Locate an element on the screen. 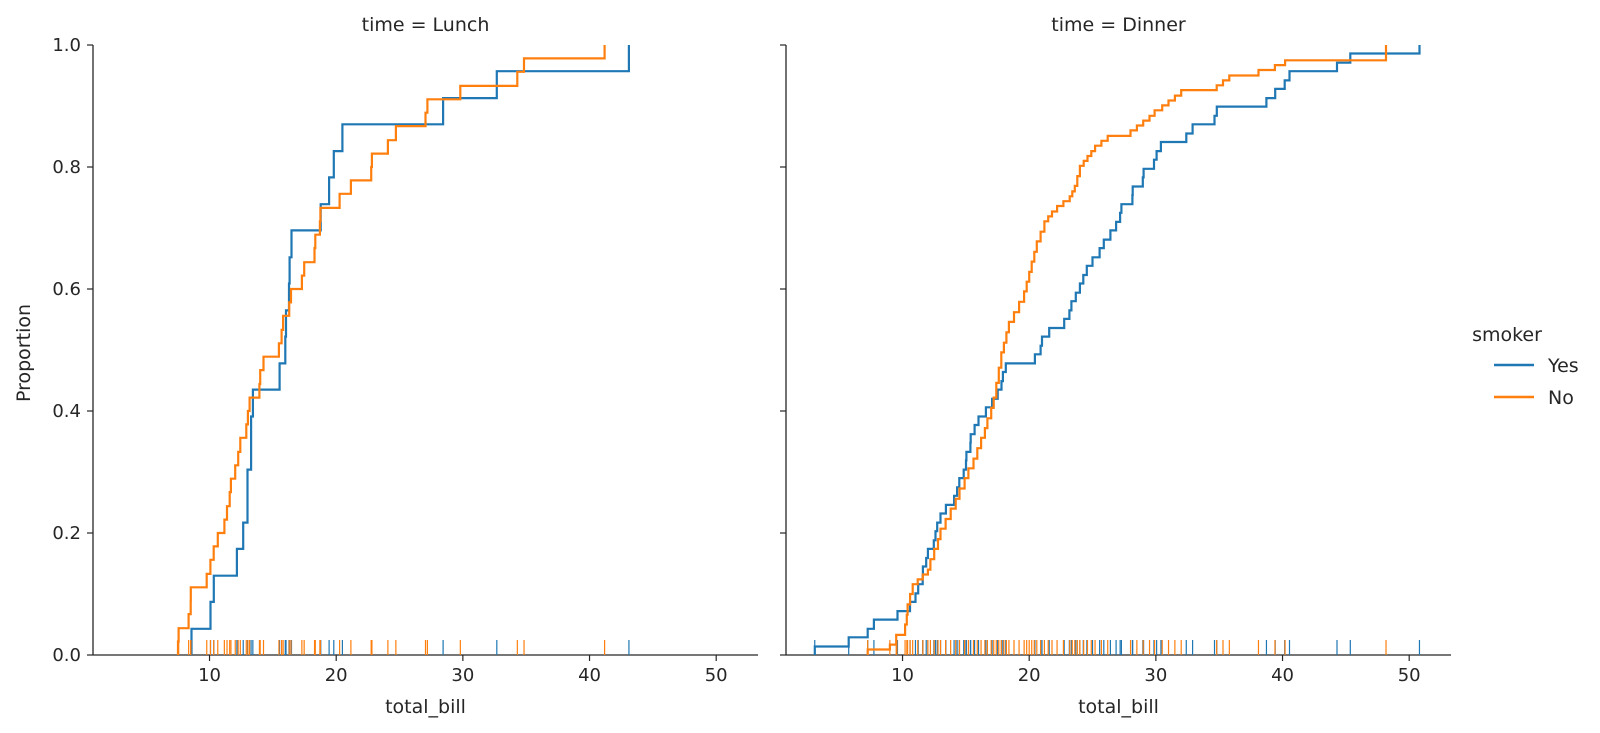 This screenshot has width=1600, height=733. legend: smoker Yes No is located at coordinates (1525, 366).